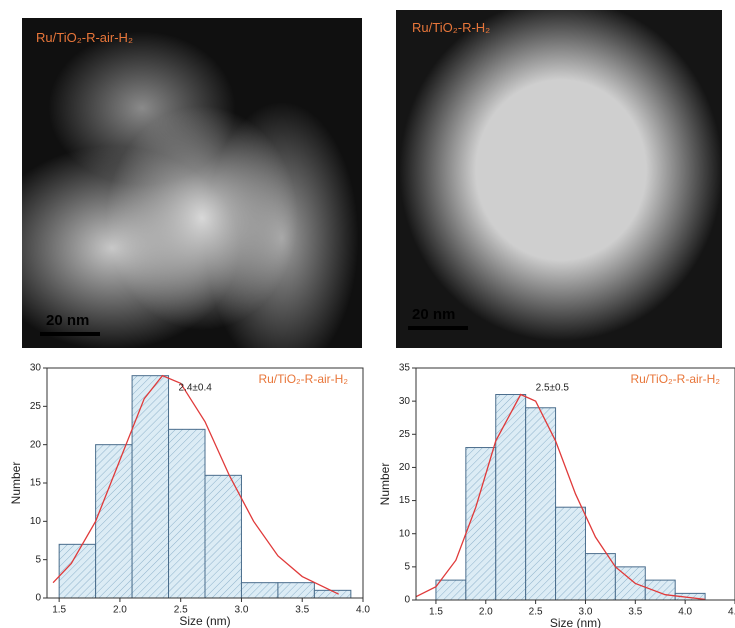 The height and width of the screenshot is (628, 735). Describe the element at coordinates (84, 37) in the screenshot. I see `image-label: Ru/TiO₂-R-air-H₂` at that location.